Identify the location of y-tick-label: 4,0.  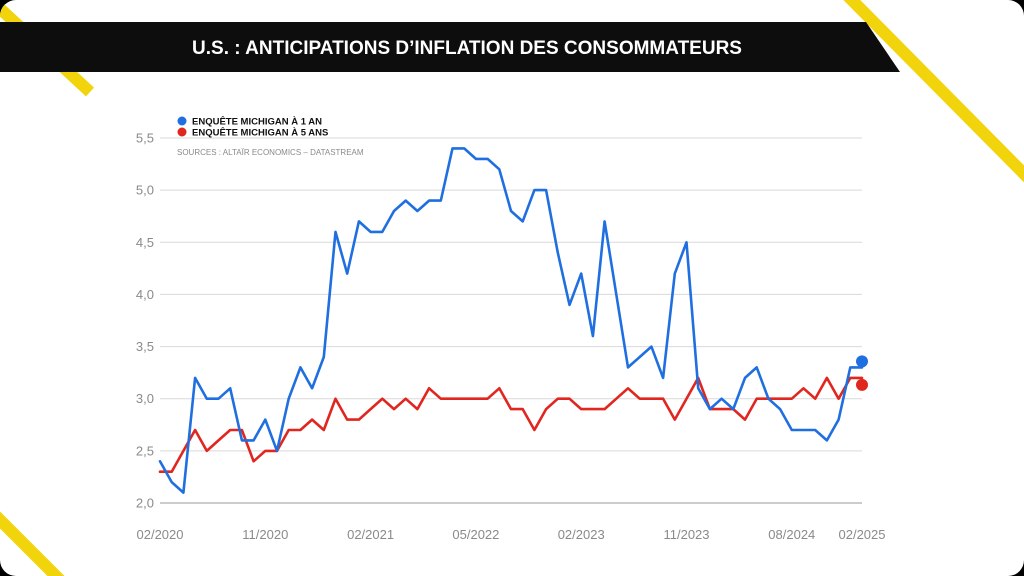
(145, 294).